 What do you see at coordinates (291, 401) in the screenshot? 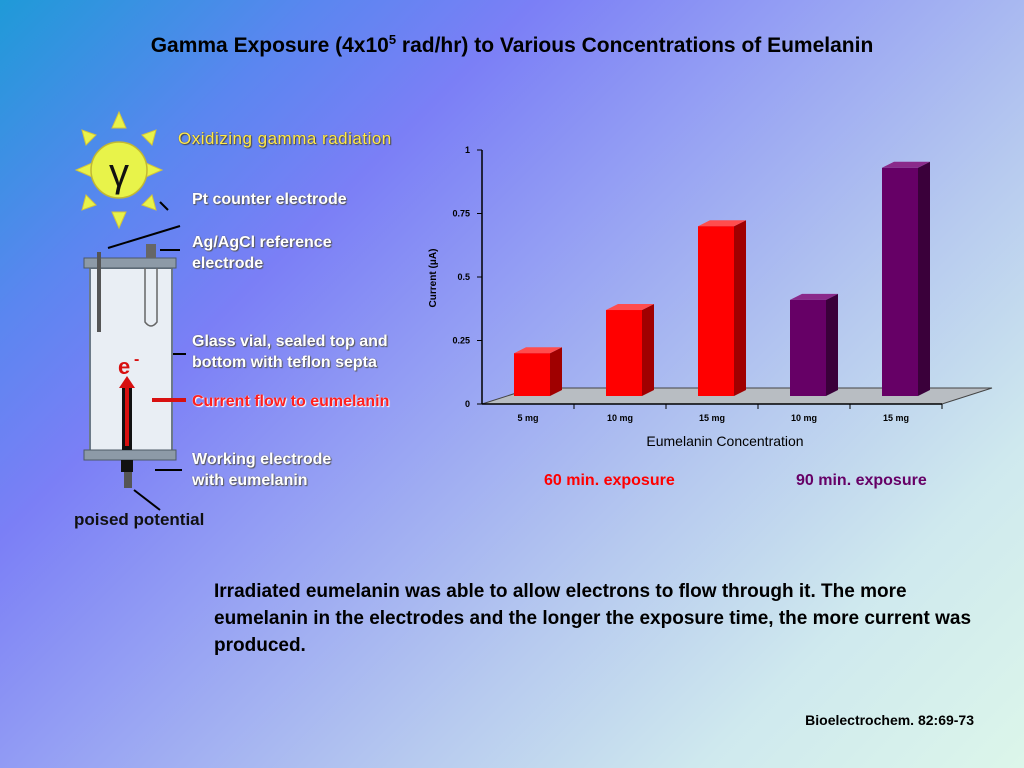
I see `current-flow-label: Current flow to eumelanin` at bounding box center [291, 401].